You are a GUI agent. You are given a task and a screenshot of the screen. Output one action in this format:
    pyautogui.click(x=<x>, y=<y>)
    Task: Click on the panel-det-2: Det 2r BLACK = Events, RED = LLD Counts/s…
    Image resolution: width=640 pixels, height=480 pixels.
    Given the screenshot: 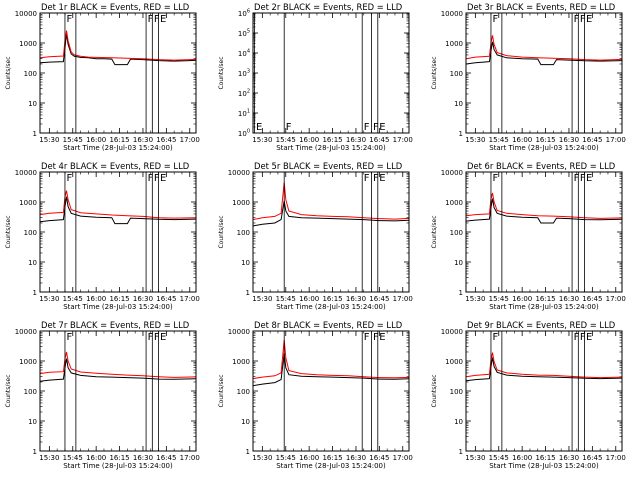 What is the action you would take?
    pyautogui.click(x=315, y=77)
    